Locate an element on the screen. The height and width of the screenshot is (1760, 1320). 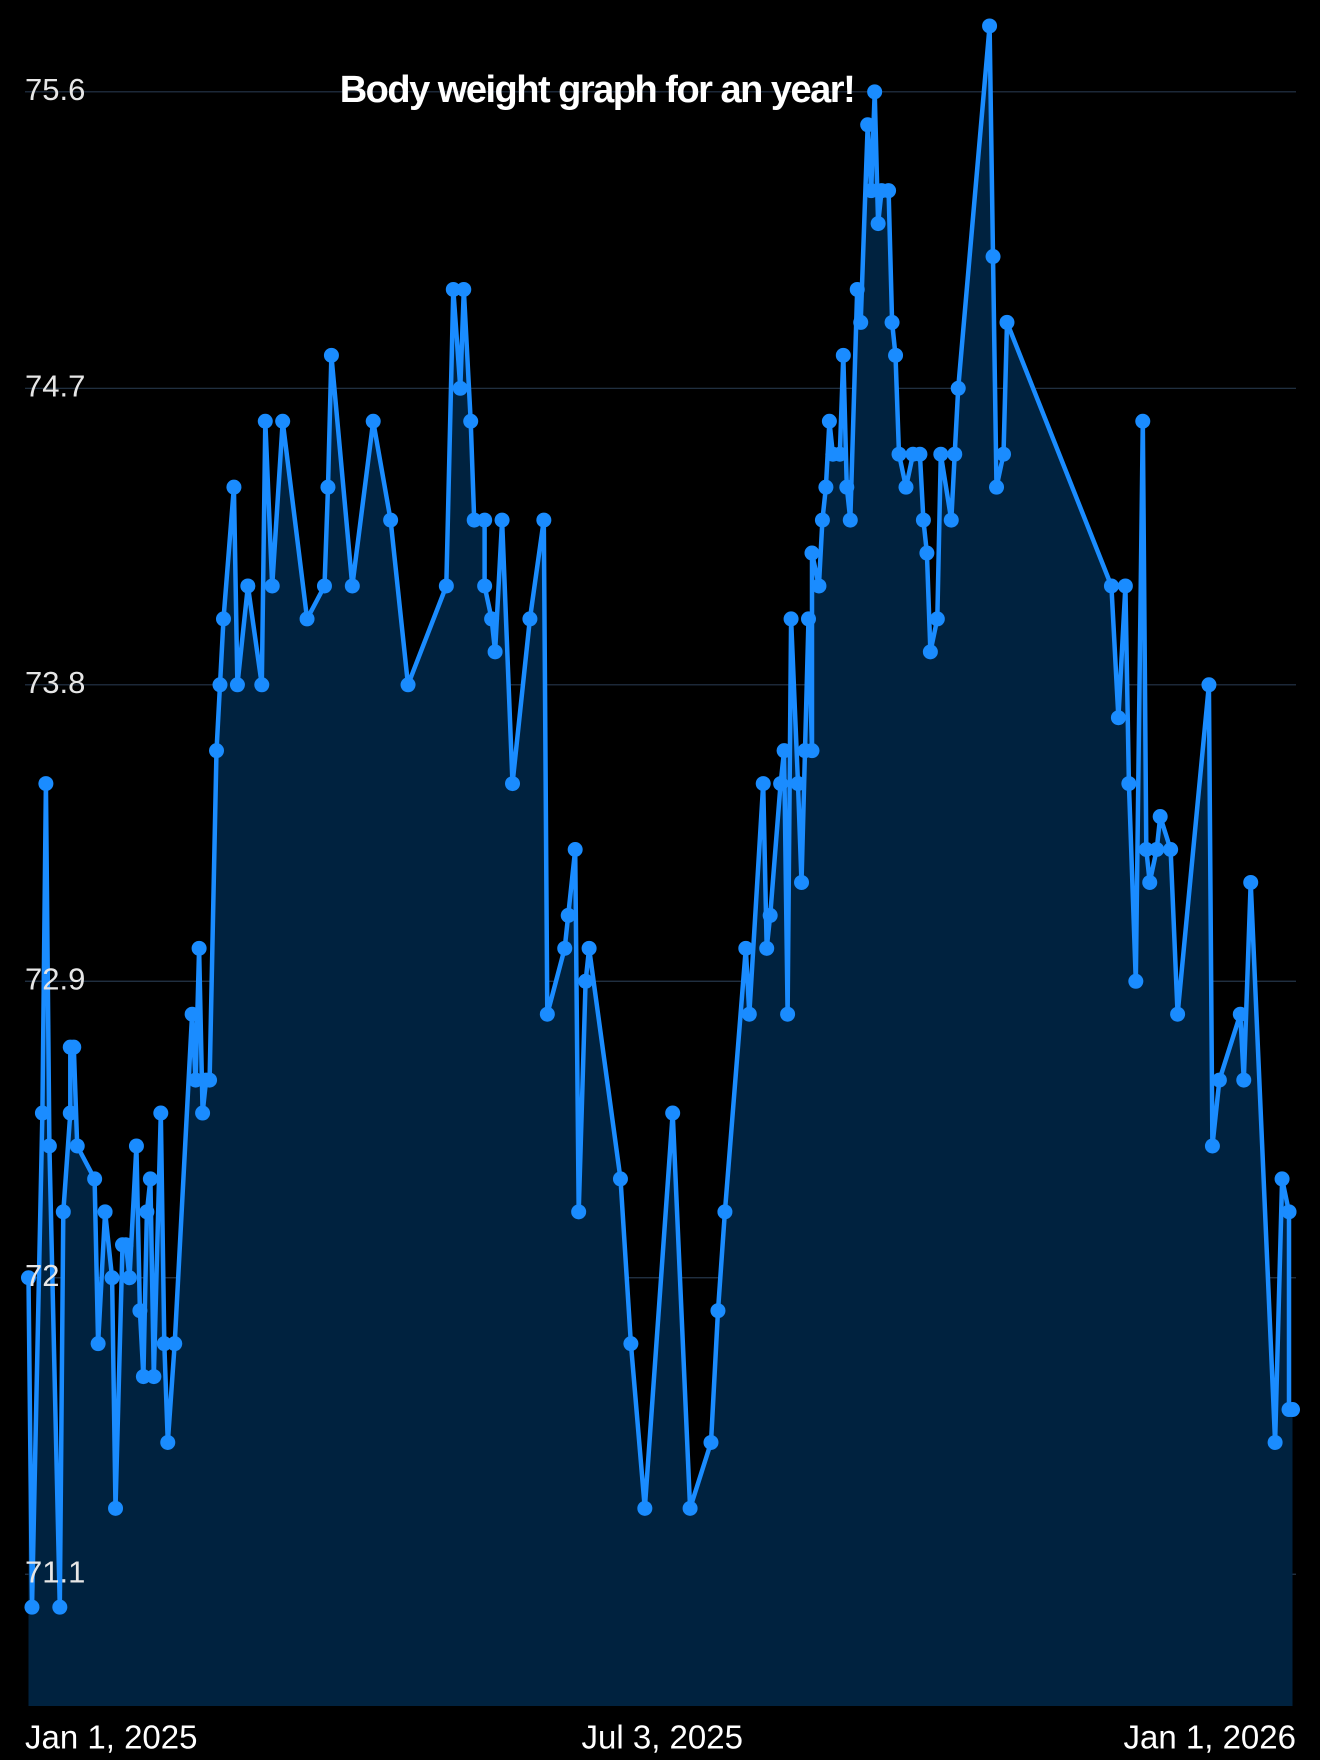
y-tick-label: 72.9 is located at coordinates (55, 978).